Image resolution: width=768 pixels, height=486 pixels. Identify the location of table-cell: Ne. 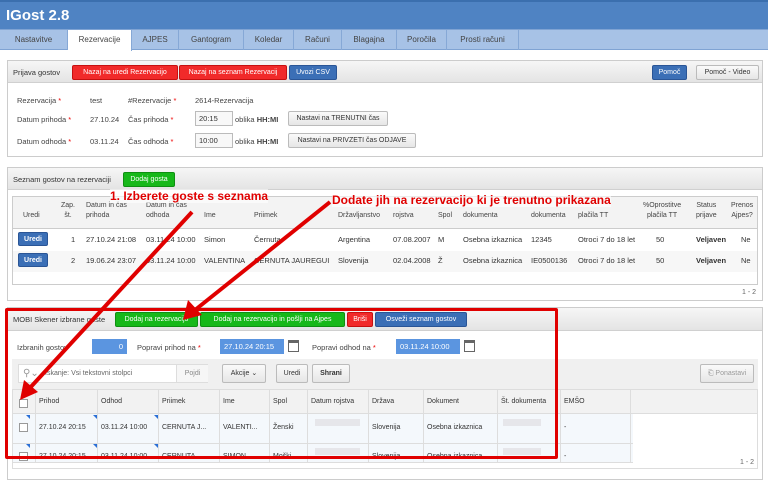
(746, 239).